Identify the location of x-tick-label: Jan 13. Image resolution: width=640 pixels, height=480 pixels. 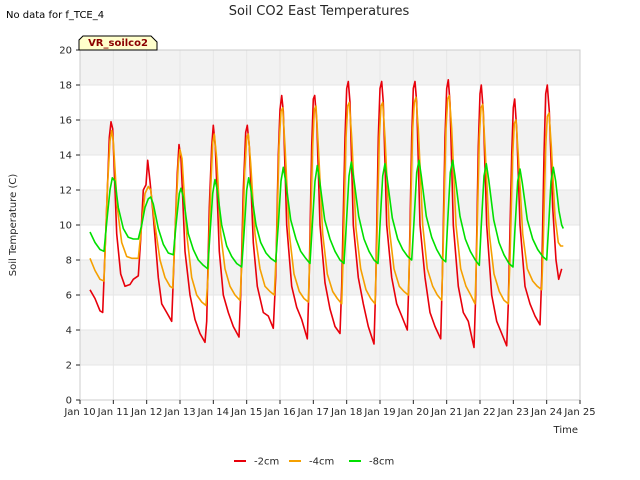
(179, 412).